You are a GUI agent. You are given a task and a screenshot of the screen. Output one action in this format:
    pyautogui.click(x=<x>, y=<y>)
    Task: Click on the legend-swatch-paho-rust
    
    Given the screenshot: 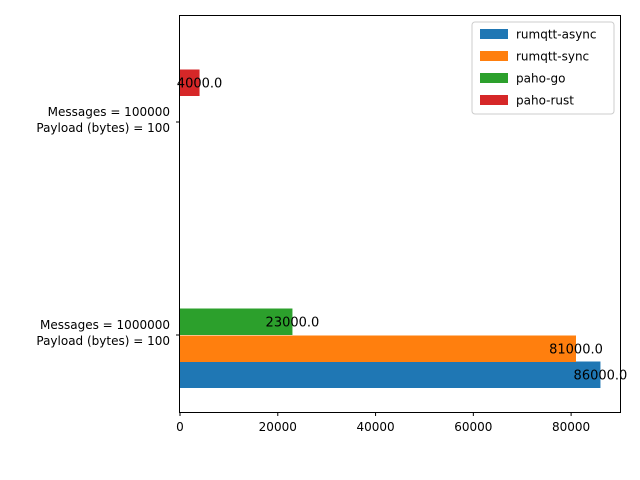 What is the action you would take?
    pyautogui.click(x=494, y=100)
    